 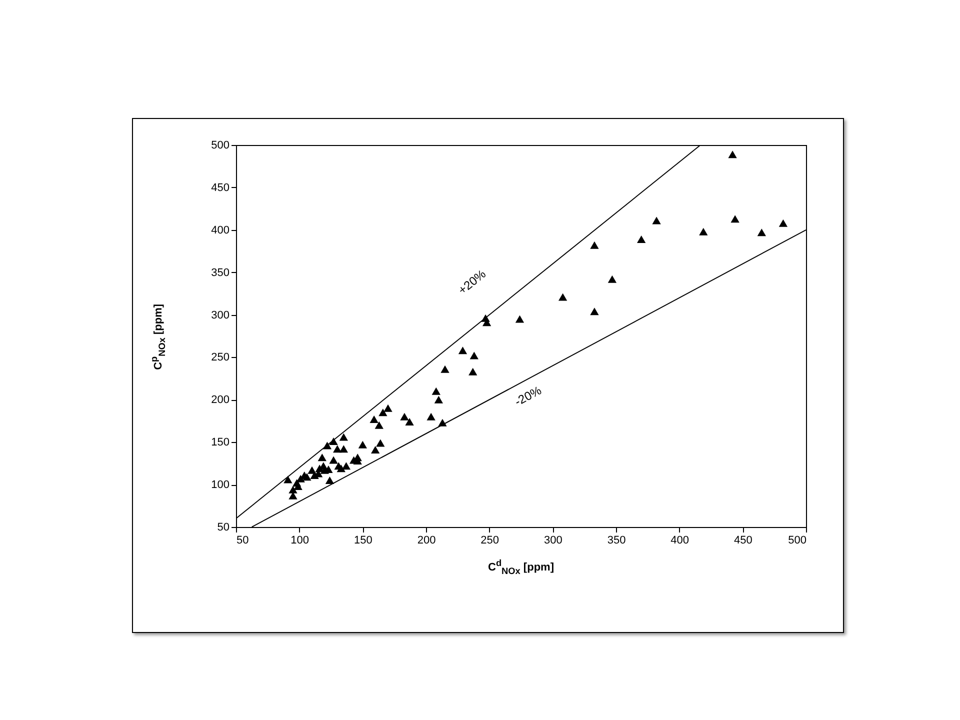 I want to click on y-tick-label: 250, so click(x=220, y=358).